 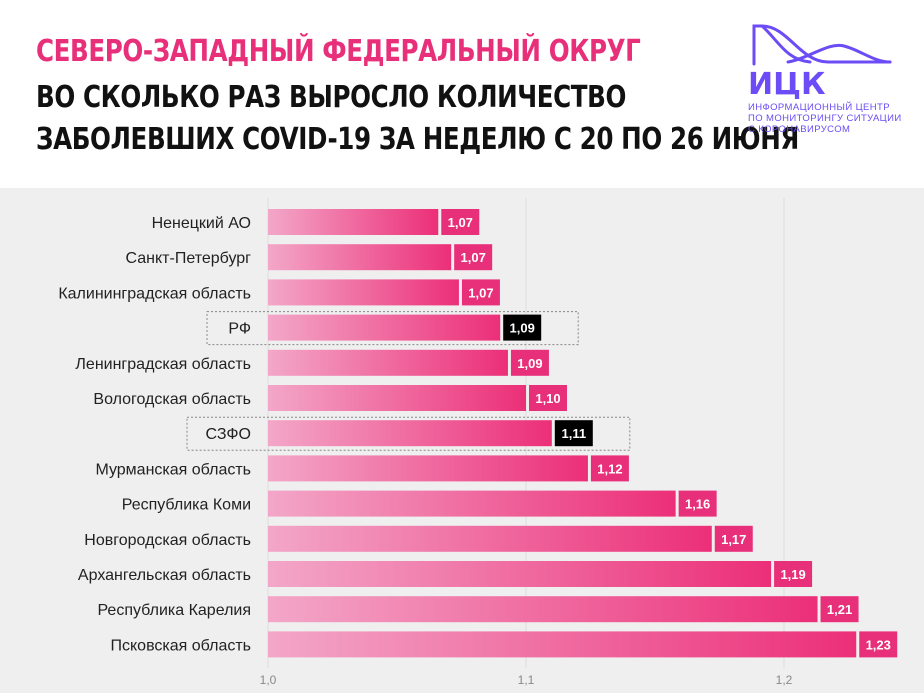 I want to click on value-label: 1,19, so click(x=792, y=574).